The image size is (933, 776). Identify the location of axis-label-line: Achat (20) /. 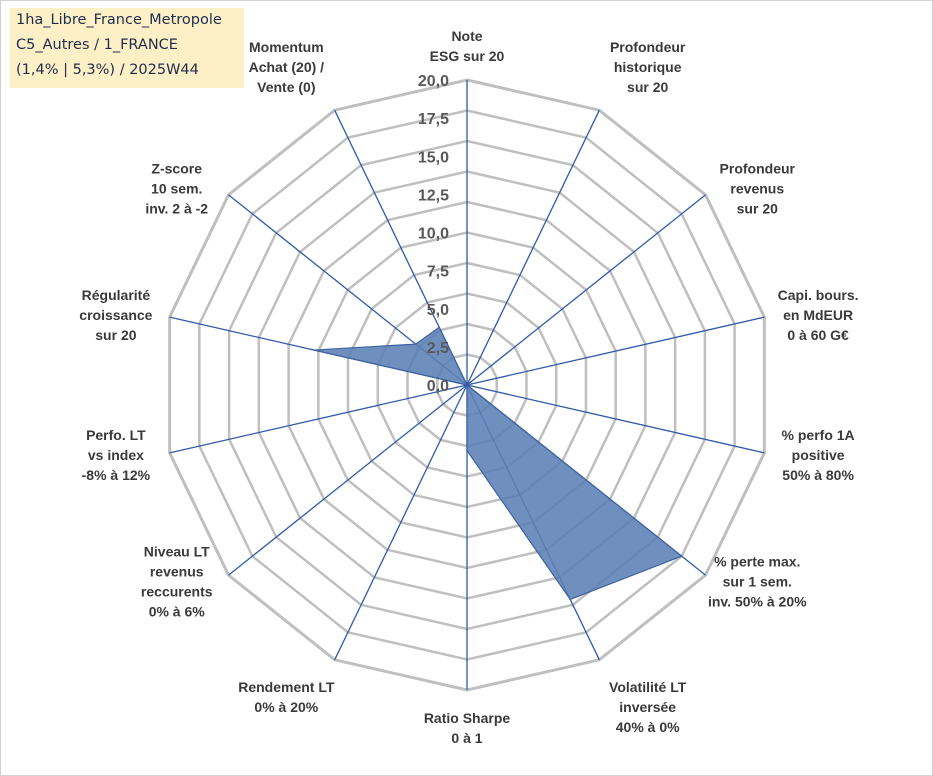
(287, 67).